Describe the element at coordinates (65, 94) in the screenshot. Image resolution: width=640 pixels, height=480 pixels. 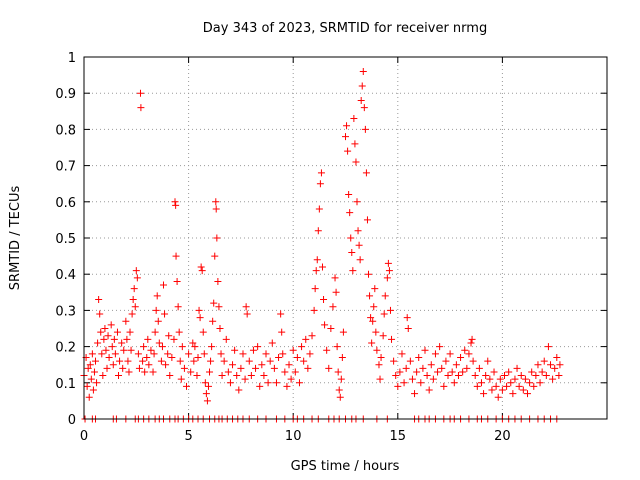
I see `y-tick-label: 0.9` at that location.